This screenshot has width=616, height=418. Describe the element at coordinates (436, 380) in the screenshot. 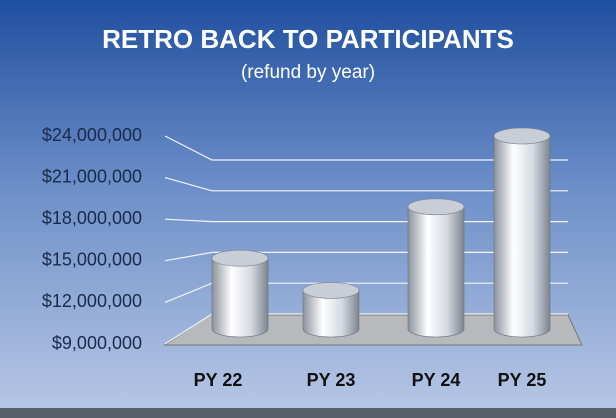

I see `x-tick-label: PY 24` at that location.